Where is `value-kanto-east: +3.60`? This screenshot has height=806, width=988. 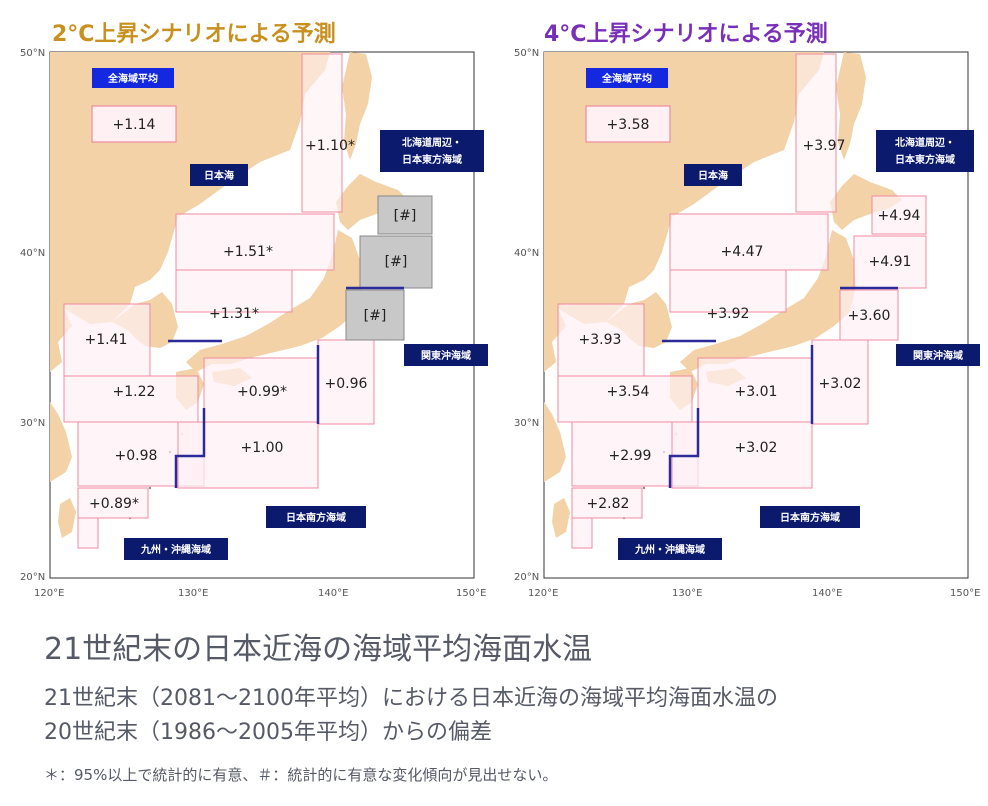
value-kanto-east: +3.60 is located at coordinates (869, 316).